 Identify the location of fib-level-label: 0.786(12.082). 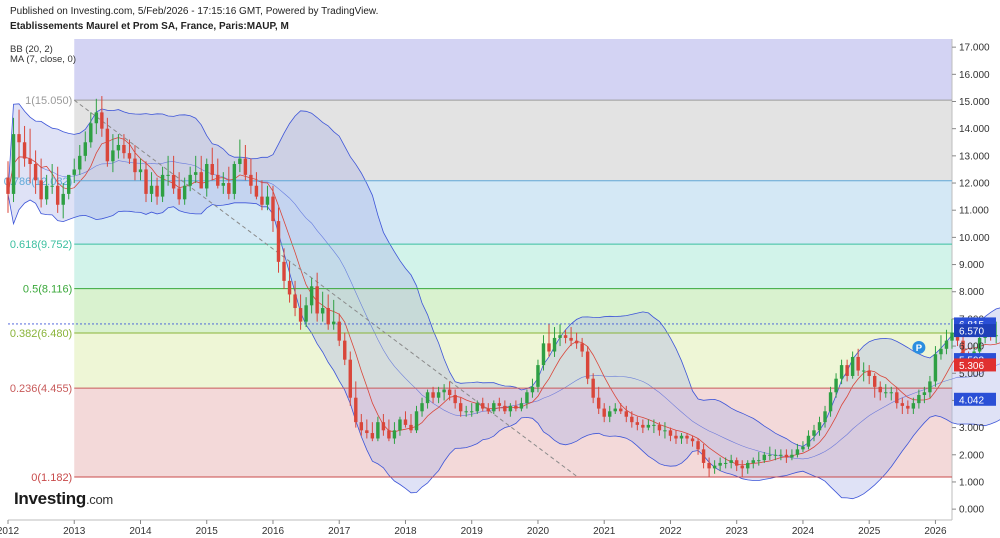
(38, 182).